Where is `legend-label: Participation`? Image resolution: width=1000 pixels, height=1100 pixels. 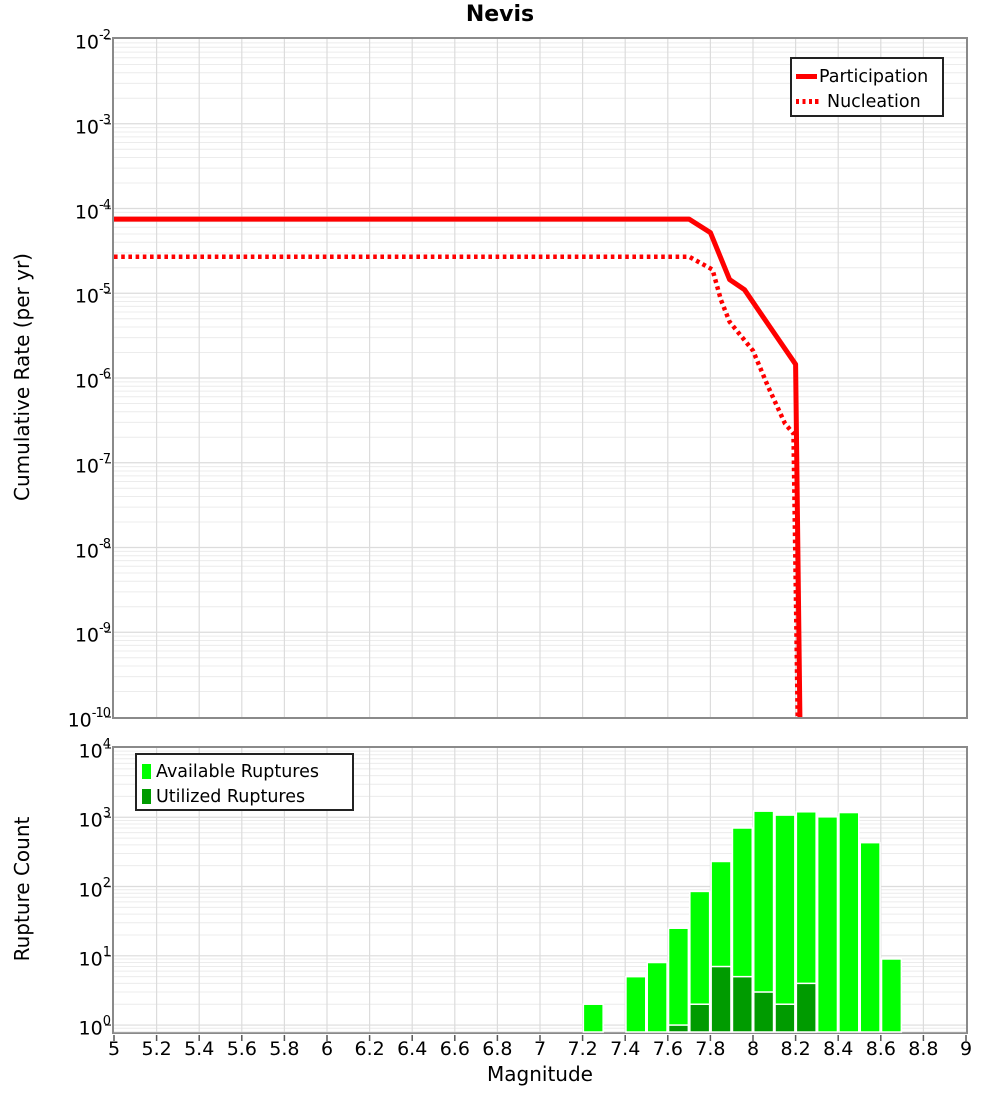 legend-label: Participation is located at coordinates (874, 76).